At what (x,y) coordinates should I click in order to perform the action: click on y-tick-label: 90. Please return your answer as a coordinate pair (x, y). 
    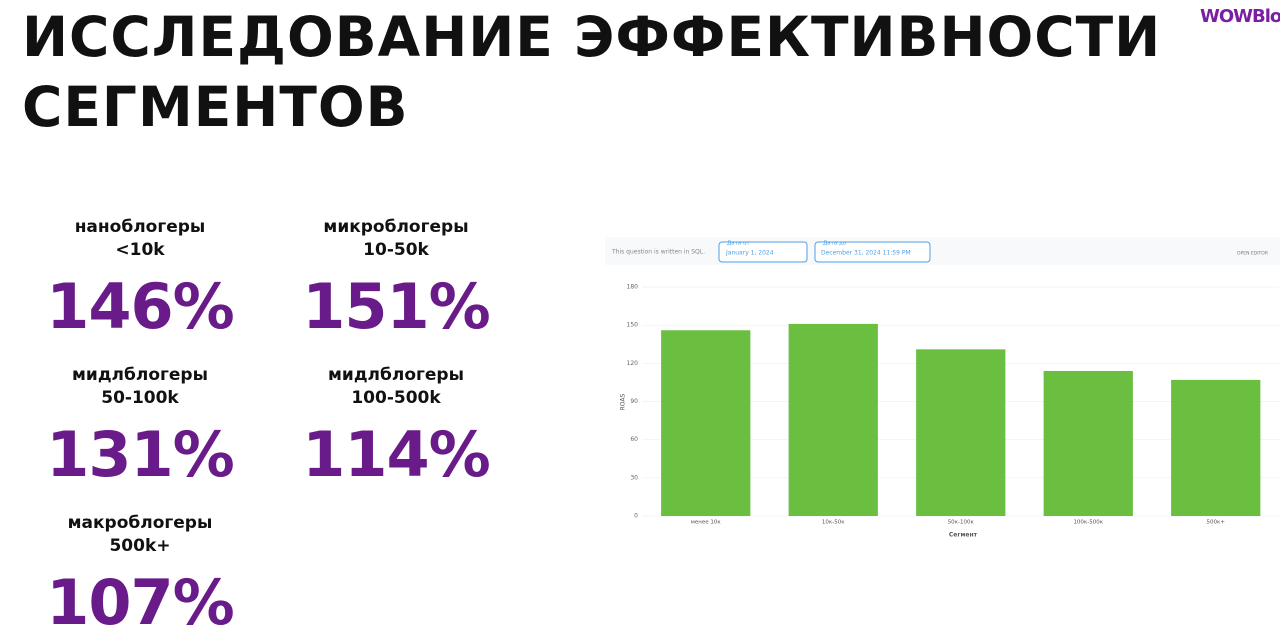
    Looking at the image, I should click on (634, 401).